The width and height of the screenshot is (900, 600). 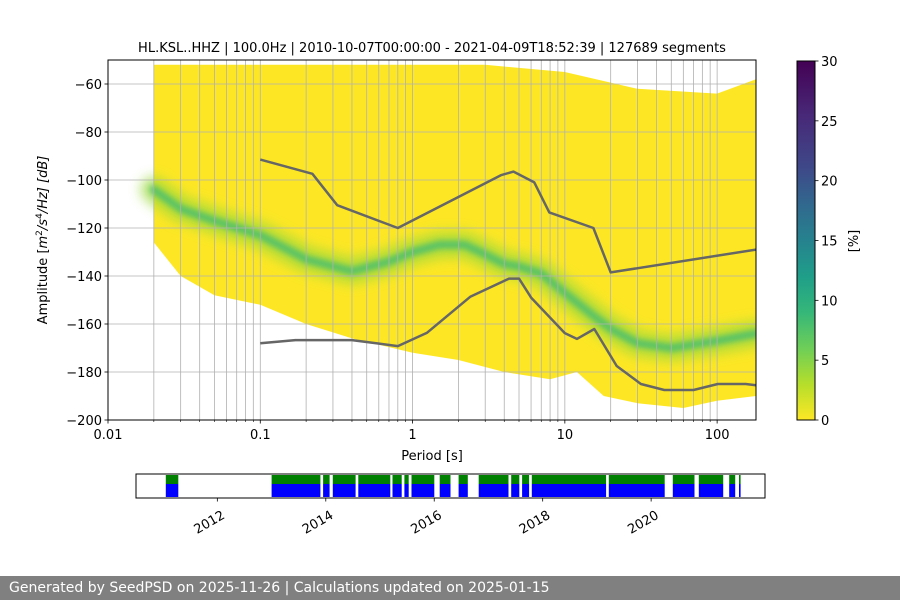 I want to click on y-tick-label: −200, so click(x=84, y=421).